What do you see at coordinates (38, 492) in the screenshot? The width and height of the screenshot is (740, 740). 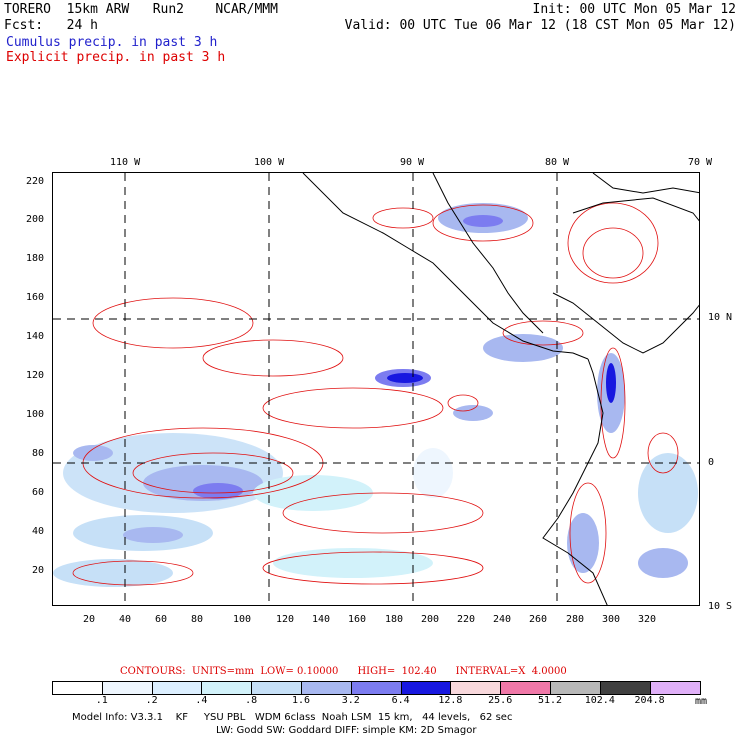 I see `y-tick: 60` at bounding box center [38, 492].